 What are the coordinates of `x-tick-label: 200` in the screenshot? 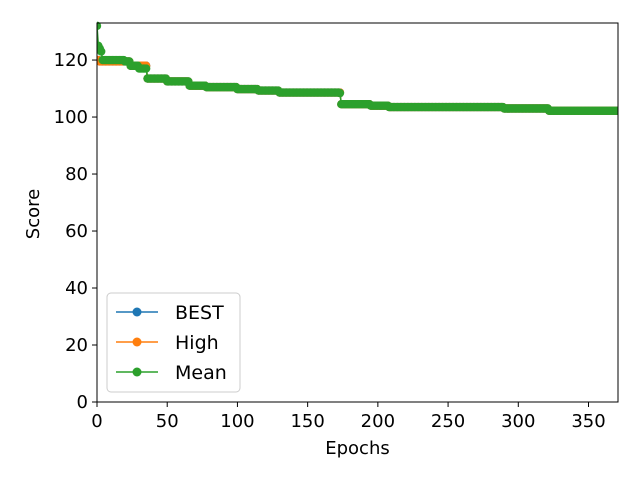 It's located at (378, 421).